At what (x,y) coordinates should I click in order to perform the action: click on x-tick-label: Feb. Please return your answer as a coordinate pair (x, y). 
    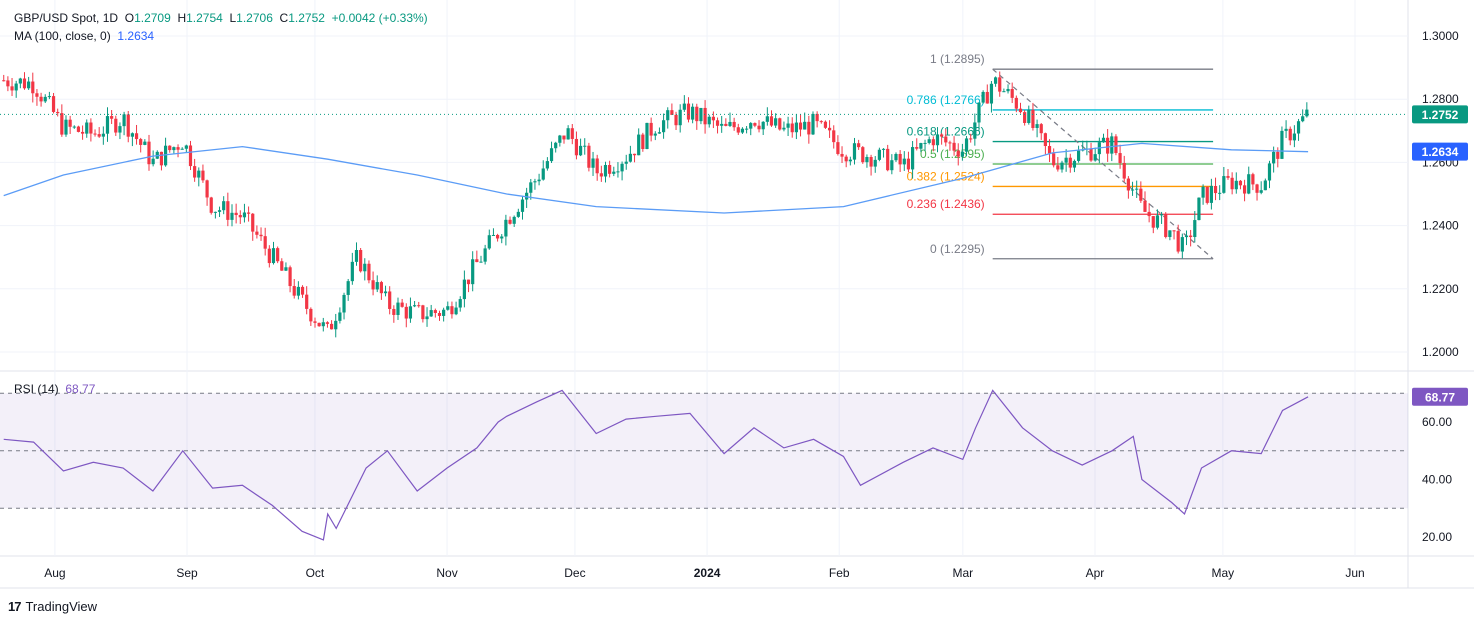
    Looking at the image, I should click on (839, 573).